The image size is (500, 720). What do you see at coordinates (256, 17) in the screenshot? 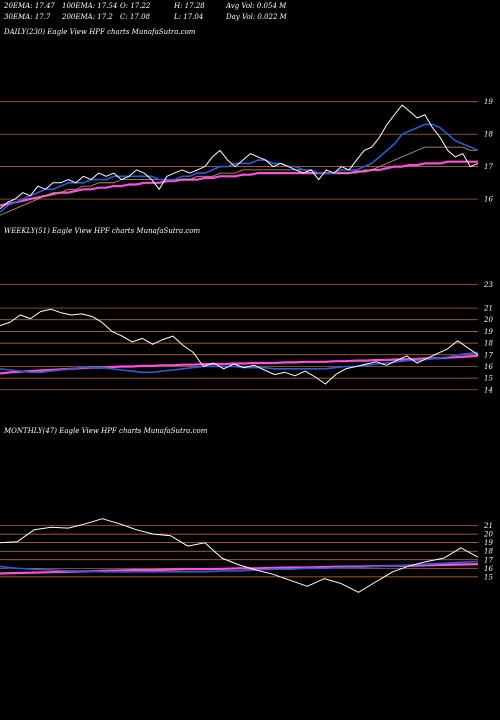
I see `header-day-vol: Day Vol: 0.022 M` at bounding box center [256, 17].